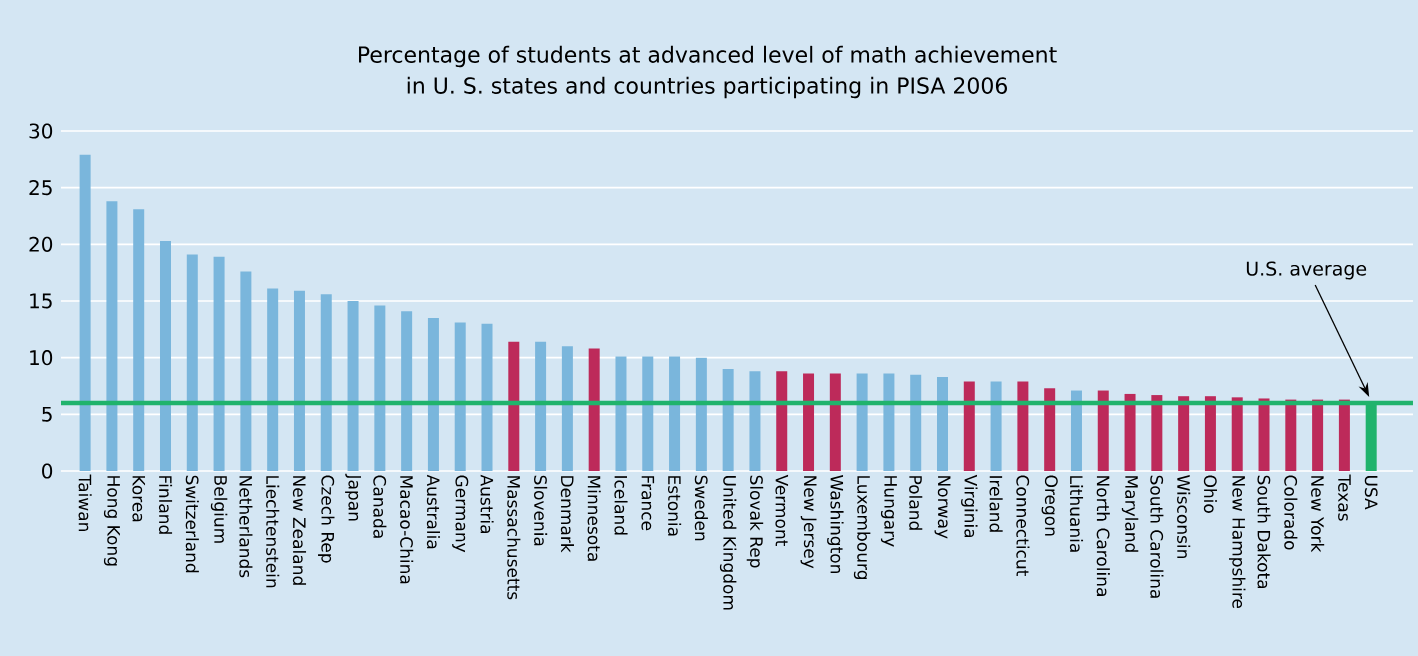 The width and height of the screenshot is (1418, 656). I want to click on x-tick-label: Korea, so click(139, 499).